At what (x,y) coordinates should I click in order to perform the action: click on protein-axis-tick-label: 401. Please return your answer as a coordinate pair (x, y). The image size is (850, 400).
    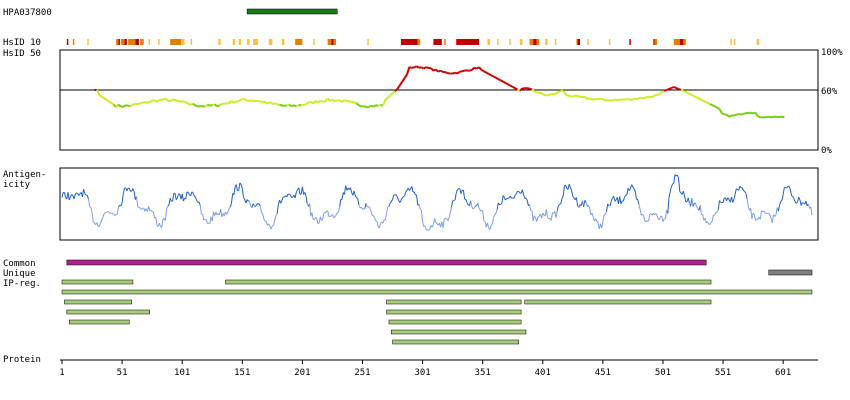
    Looking at the image, I should click on (543, 373).